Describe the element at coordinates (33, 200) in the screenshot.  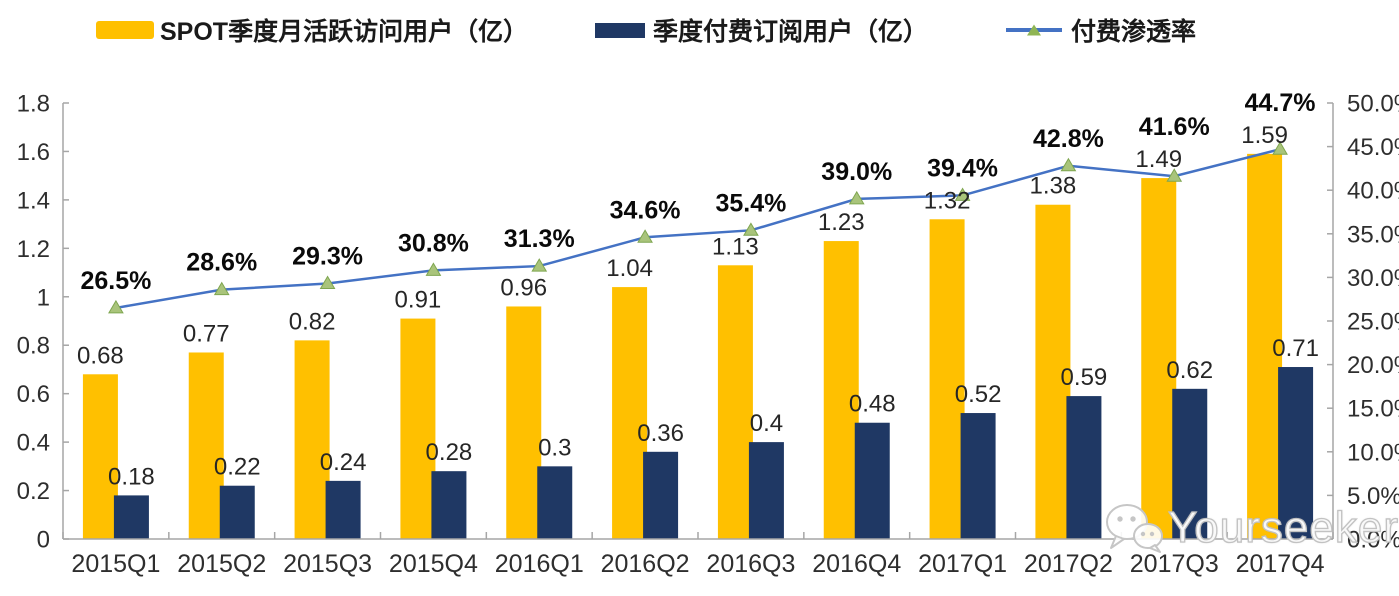
I see `left-axis-tick-label: 1.4` at that location.